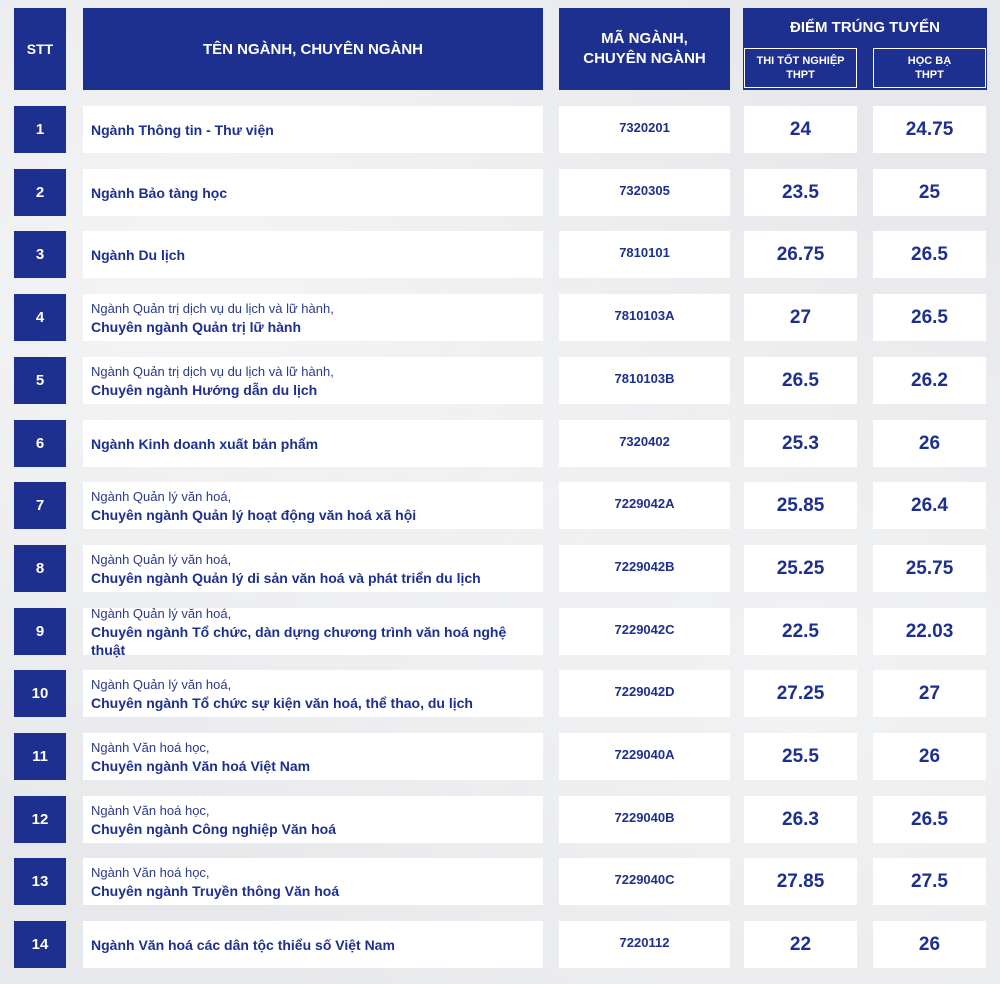 The width and height of the screenshot is (1000, 984). I want to click on row-score-transcript: 27, so click(929, 693).